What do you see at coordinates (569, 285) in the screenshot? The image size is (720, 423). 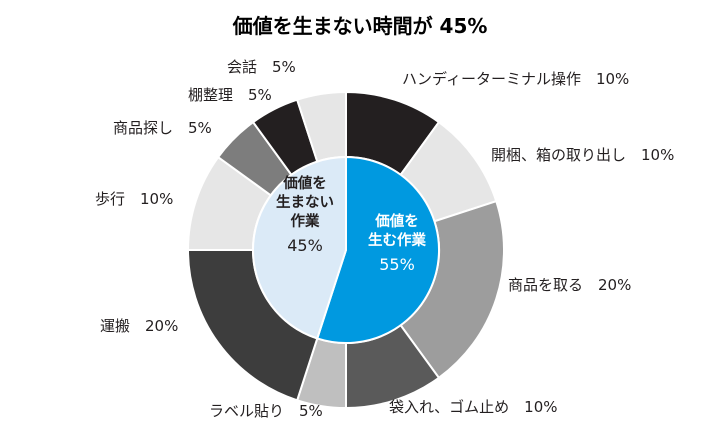 I see `outer-slice-label: 商品を取る 20%` at bounding box center [569, 285].